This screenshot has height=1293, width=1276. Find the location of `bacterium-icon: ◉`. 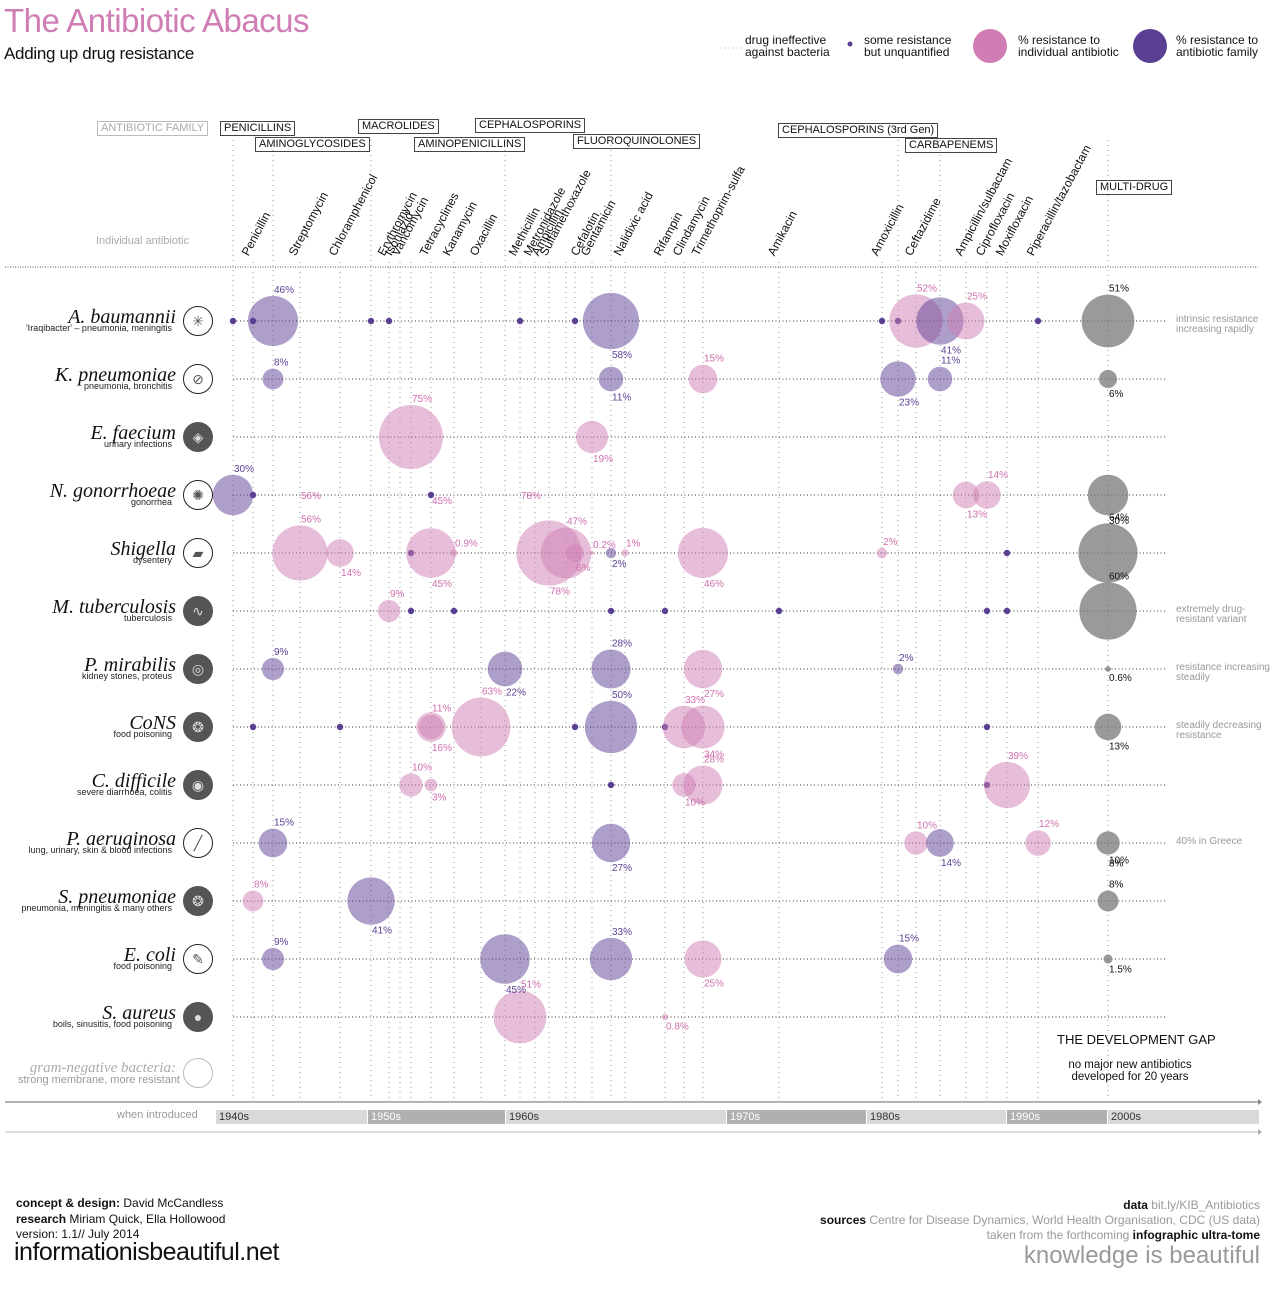

bacterium-icon: ◉ is located at coordinates (198, 785).